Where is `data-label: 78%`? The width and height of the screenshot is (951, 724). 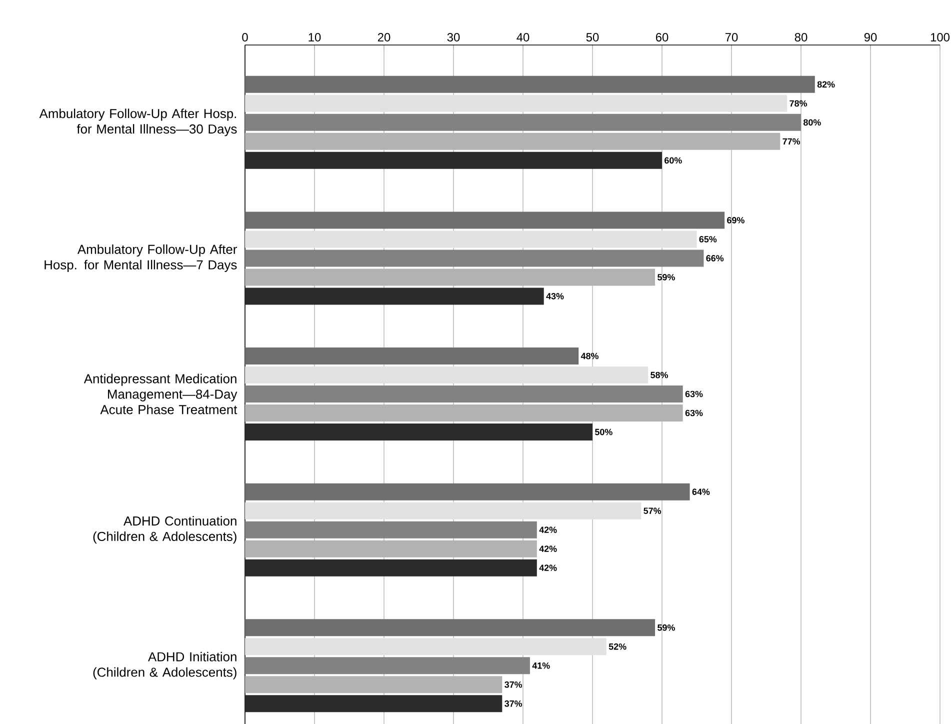 data-label: 78% is located at coordinates (799, 103).